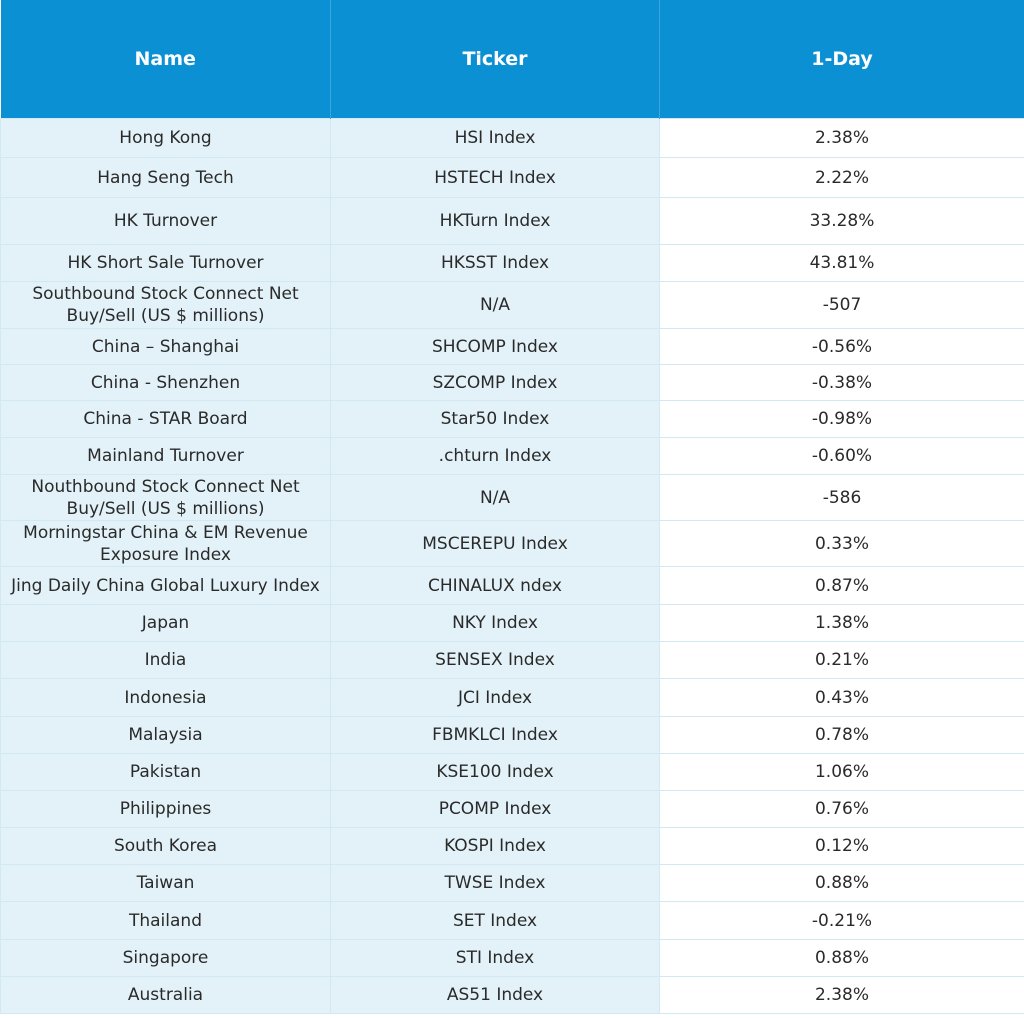 The height and width of the screenshot is (1018, 1024). I want to click on name-cell: China - Shenzhen, so click(165, 382).